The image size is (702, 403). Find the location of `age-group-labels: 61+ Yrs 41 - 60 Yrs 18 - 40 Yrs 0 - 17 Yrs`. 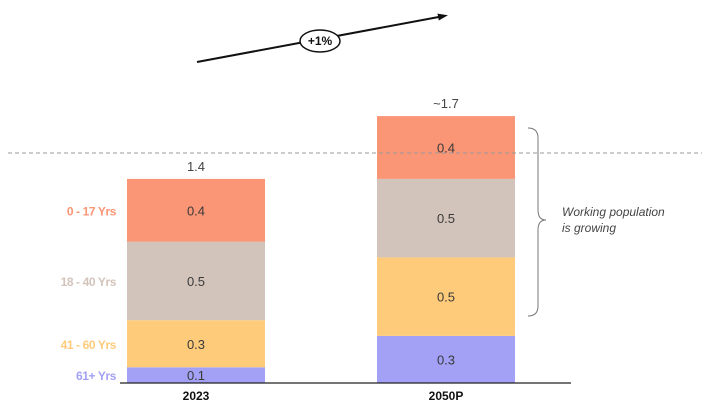

age-group-labels: 61+ Yrs 41 - 60 Yrs 18 - 40 Yrs 0 - 17 Yrs is located at coordinates (89, 293).